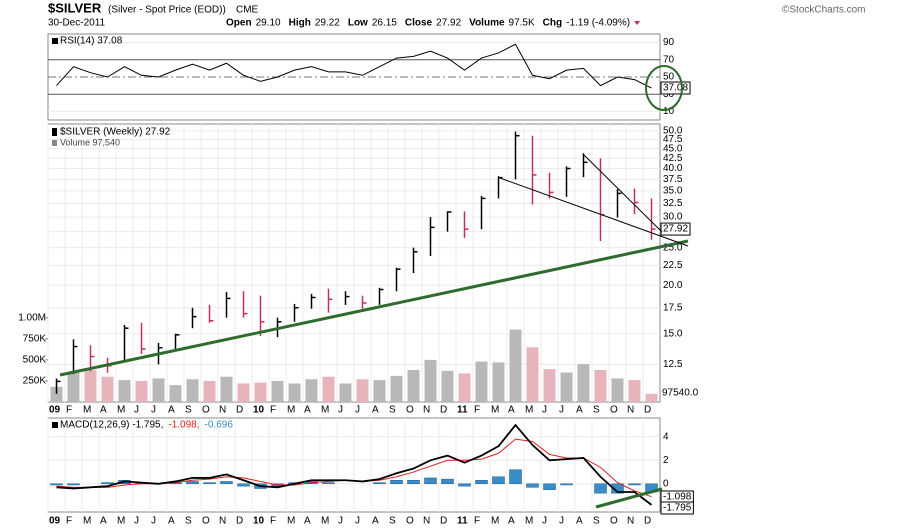 This screenshot has width=906, height=530. What do you see at coordinates (239, 23) in the screenshot?
I see `quote-label: Open` at bounding box center [239, 23].